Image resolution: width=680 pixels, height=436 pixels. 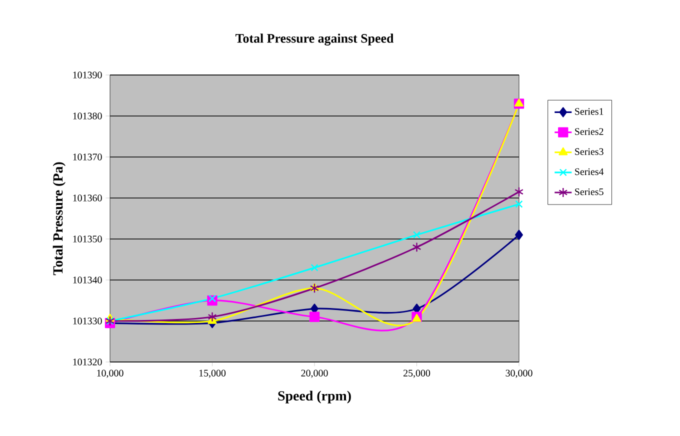 What do you see at coordinates (589, 172) in the screenshot?
I see `legend-label: Series4` at bounding box center [589, 172].